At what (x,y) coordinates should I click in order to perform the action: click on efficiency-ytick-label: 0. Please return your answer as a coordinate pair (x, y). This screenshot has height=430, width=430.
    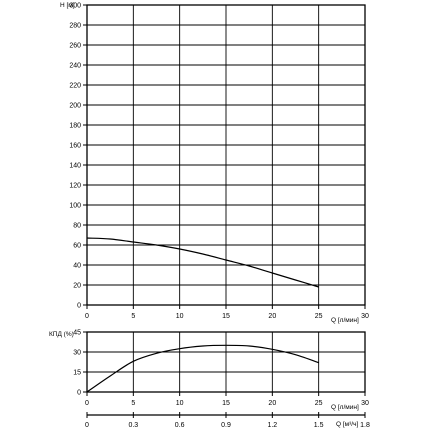
    Looking at the image, I should click on (79, 392).